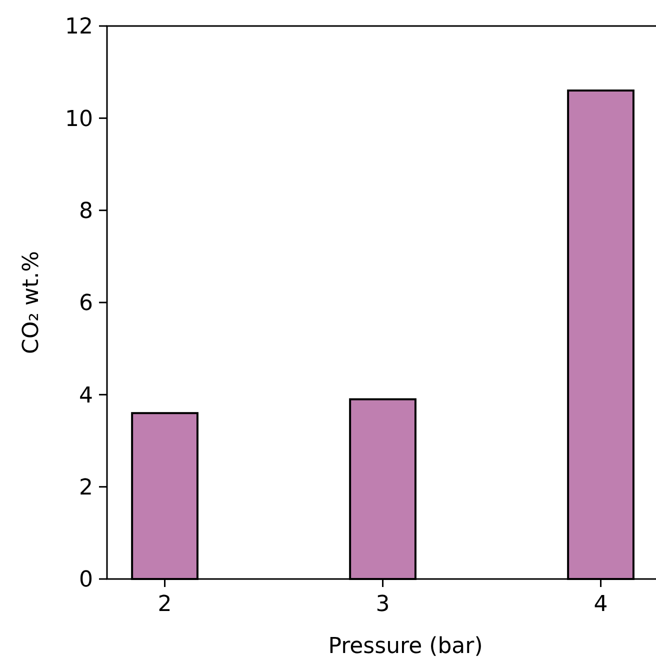 The width and height of the screenshot is (656, 663). Describe the element at coordinates (31, 302) in the screenshot. I see `y-axis-title: CO₂ wt.%` at that location.